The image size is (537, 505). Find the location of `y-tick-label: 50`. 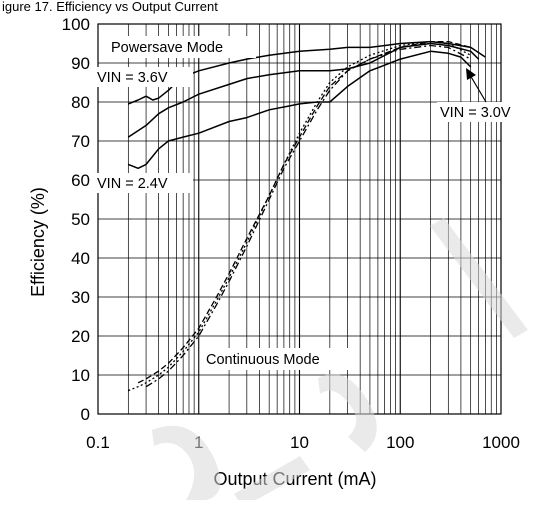

y-tick-label: 50 is located at coordinates (80, 219).